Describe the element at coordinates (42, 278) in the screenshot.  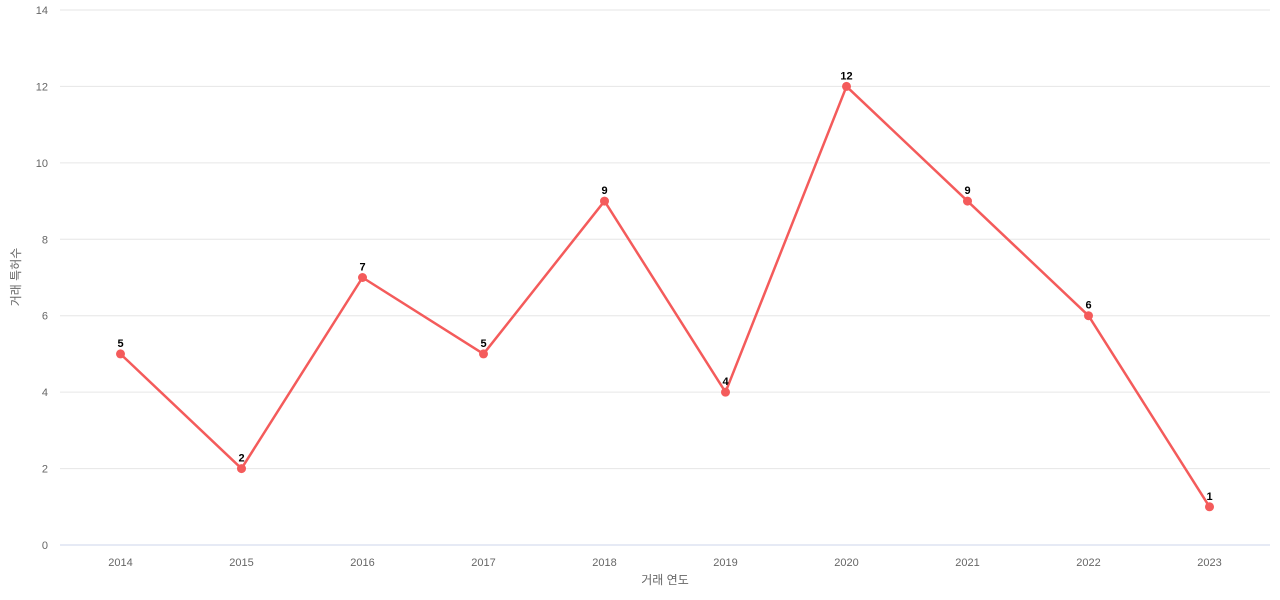
I see `y-axis-tick-labels: 0 2 4 6 8 10 12 14` at that location.